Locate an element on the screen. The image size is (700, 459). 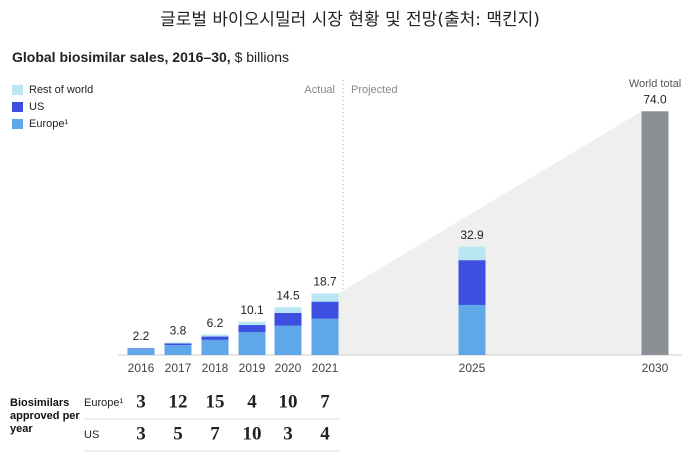
total-name: World total is located at coordinates (655, 84).